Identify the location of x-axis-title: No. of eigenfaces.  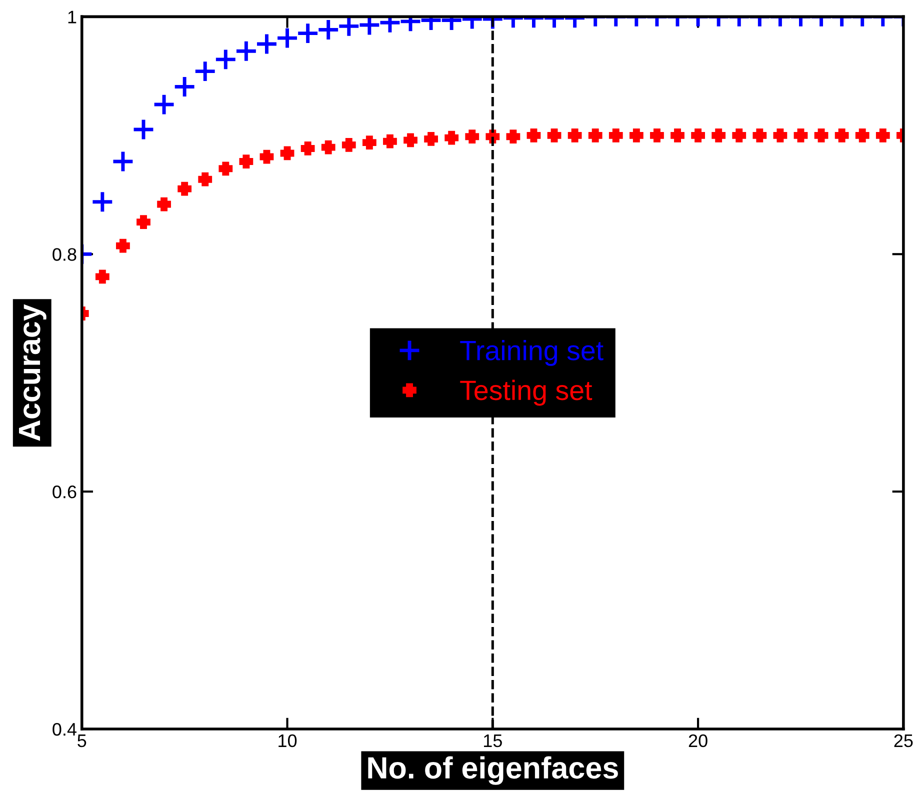
(493, 770).